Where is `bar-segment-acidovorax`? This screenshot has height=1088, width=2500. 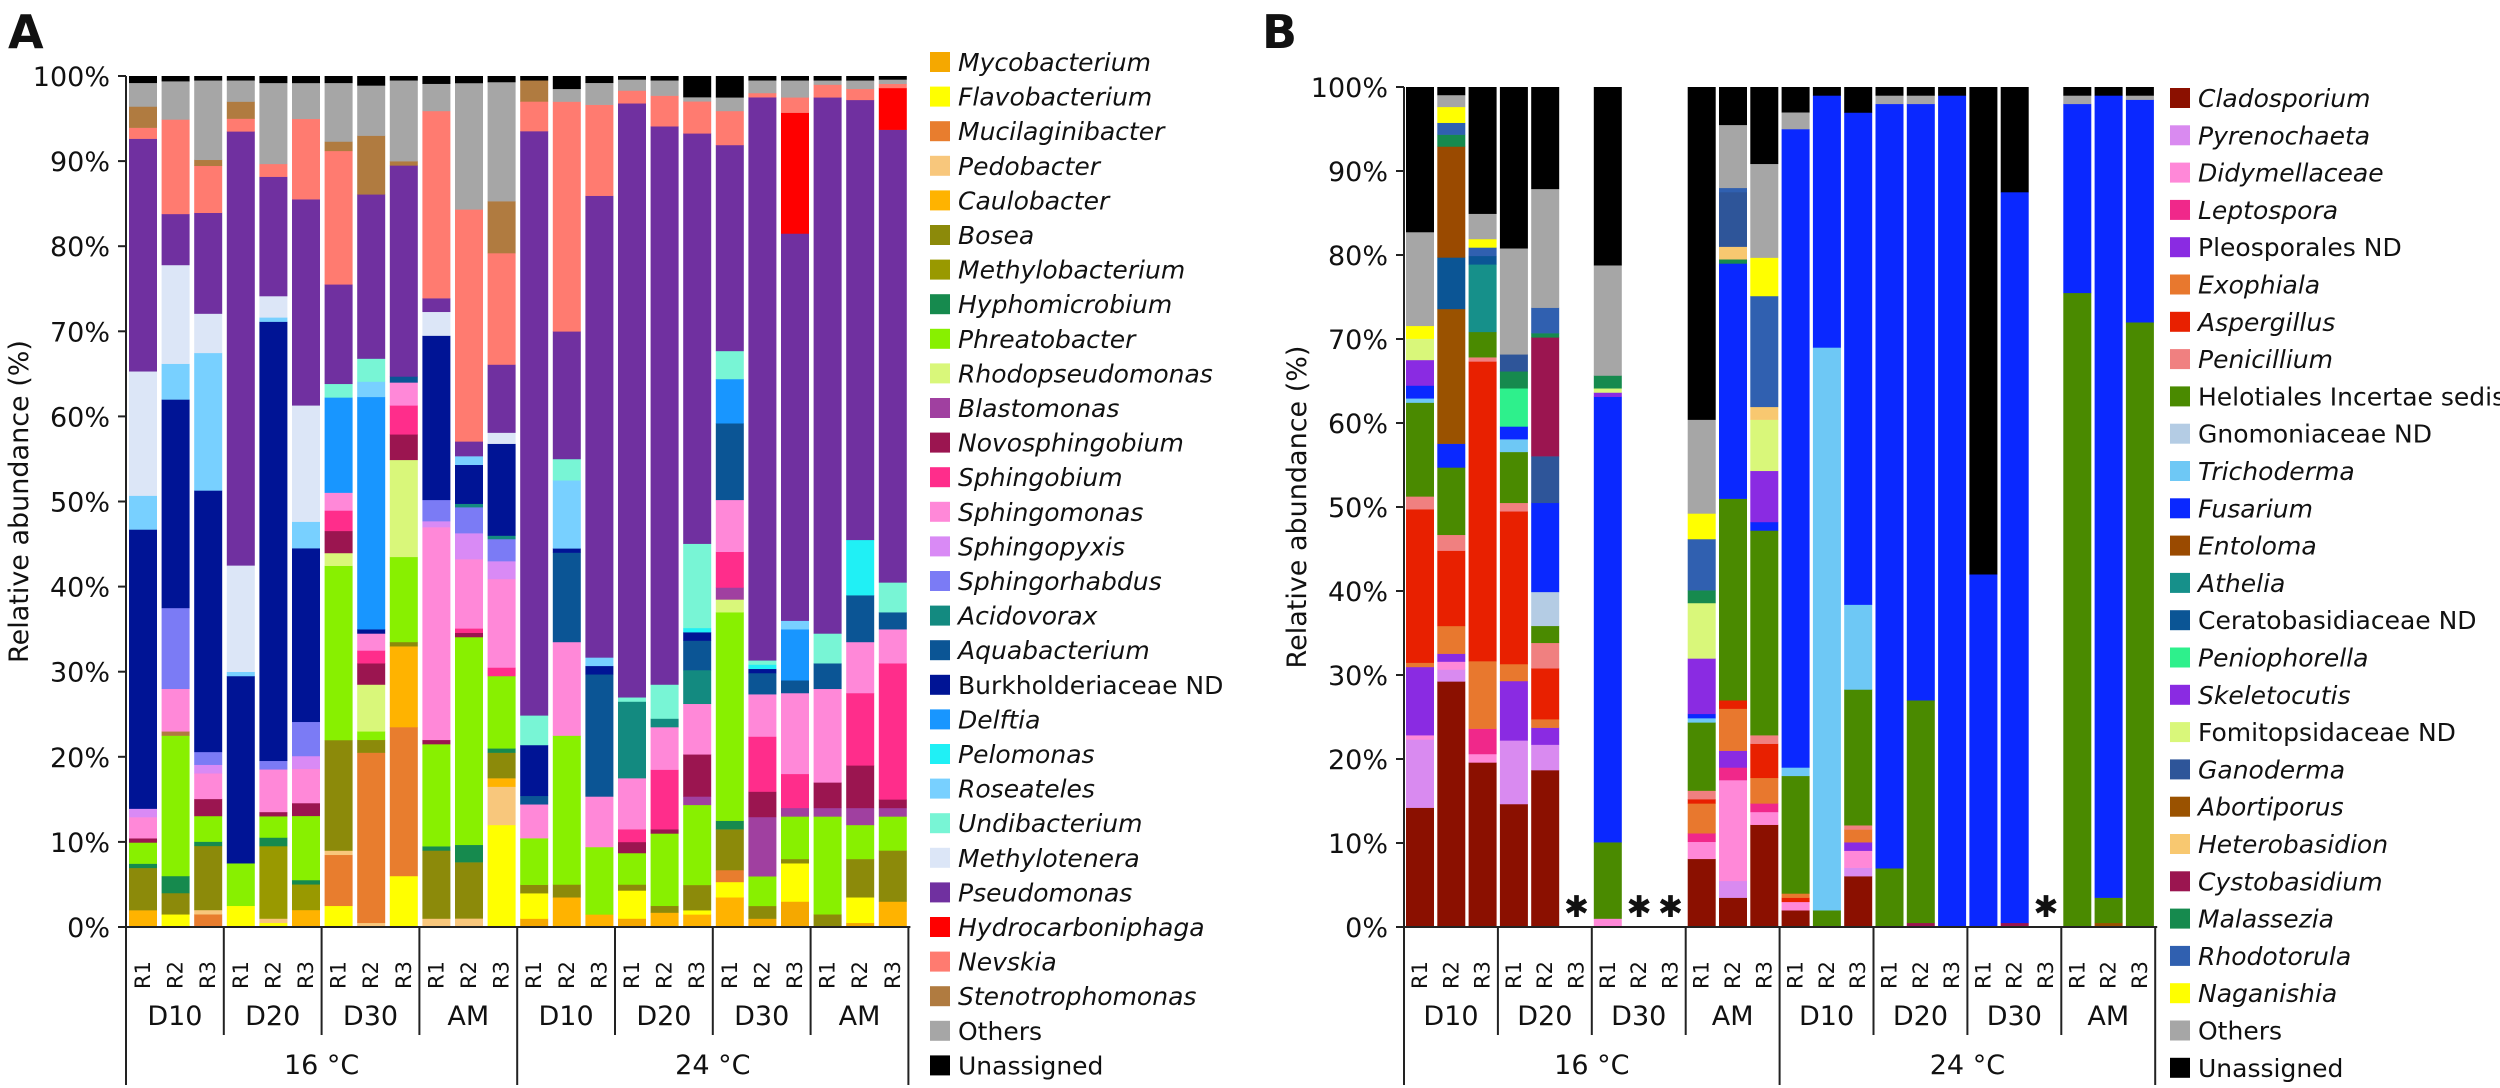
bar-segment-acidovorax is located at coordinates (664, 723).